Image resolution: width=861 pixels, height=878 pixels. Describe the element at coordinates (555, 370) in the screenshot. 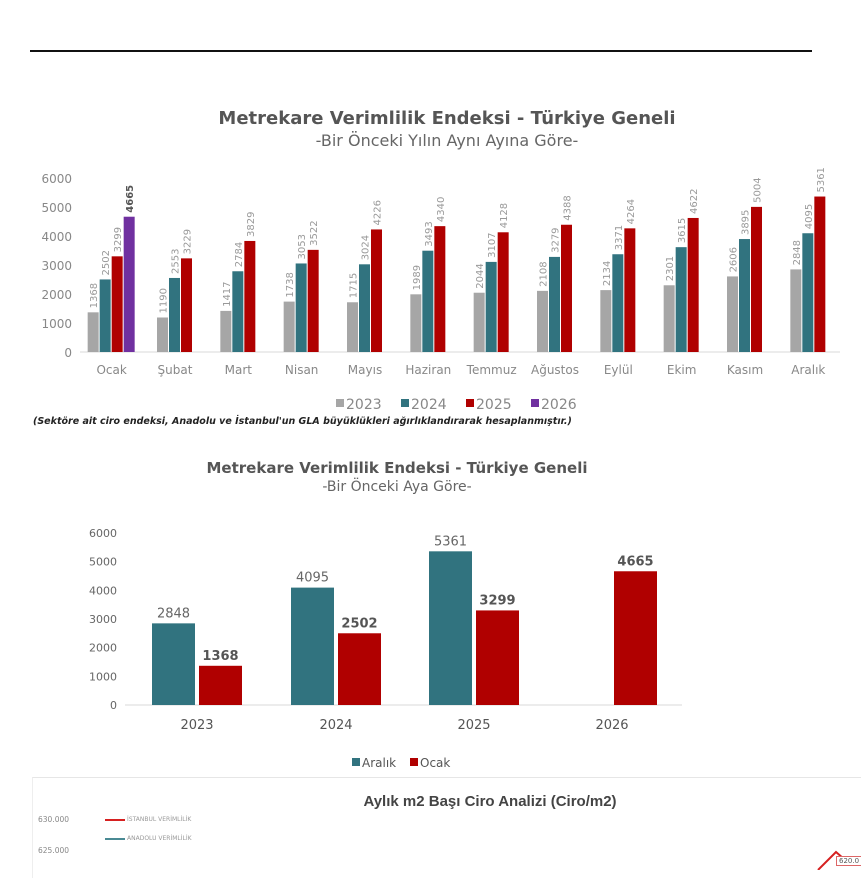

I see `x-tick-label: Ağustos` at that location.